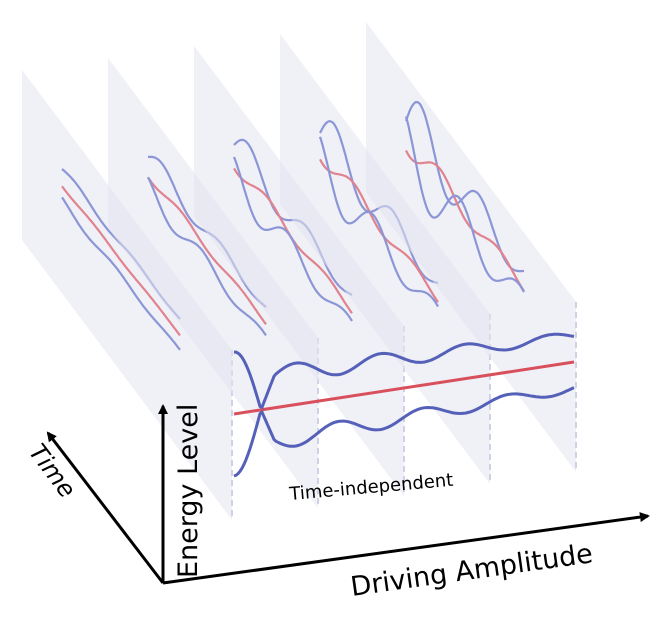  Describe the element at coordinates (472, 570) in the screenshot. I see `amplitude-axis-label: Driving Amplitude` at that location.